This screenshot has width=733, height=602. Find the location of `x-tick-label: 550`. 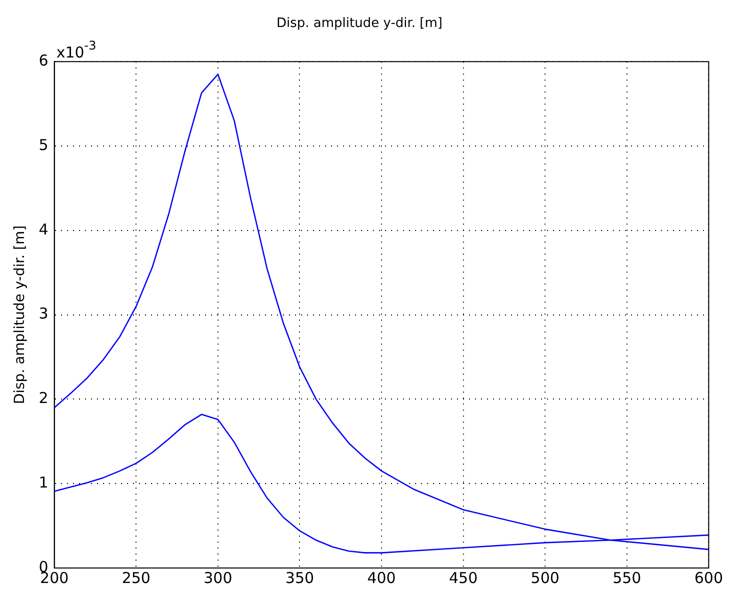

x-tick-label: 550 is located at coordinates (627, 577).